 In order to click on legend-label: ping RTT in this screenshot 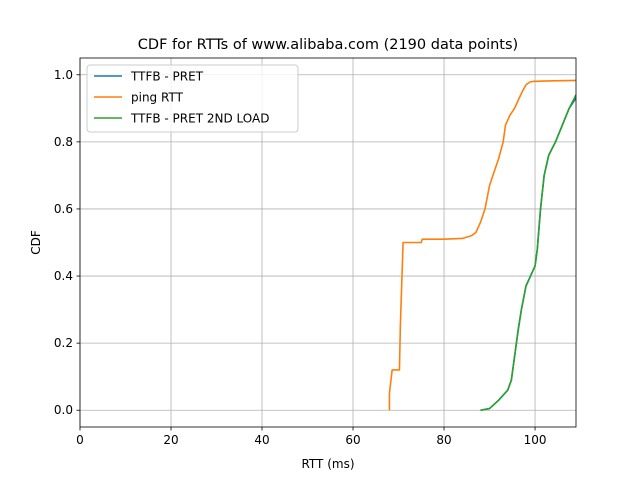, I will do `click(157, 98)`.